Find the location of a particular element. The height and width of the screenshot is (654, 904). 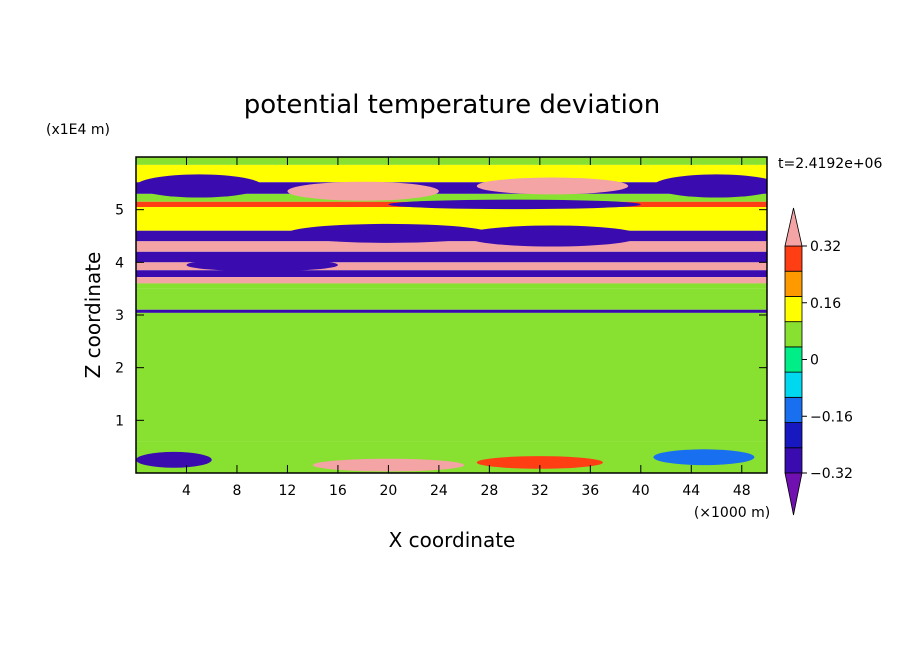

chart-title: potential temperature deviation is located at coordinates (452, 105).